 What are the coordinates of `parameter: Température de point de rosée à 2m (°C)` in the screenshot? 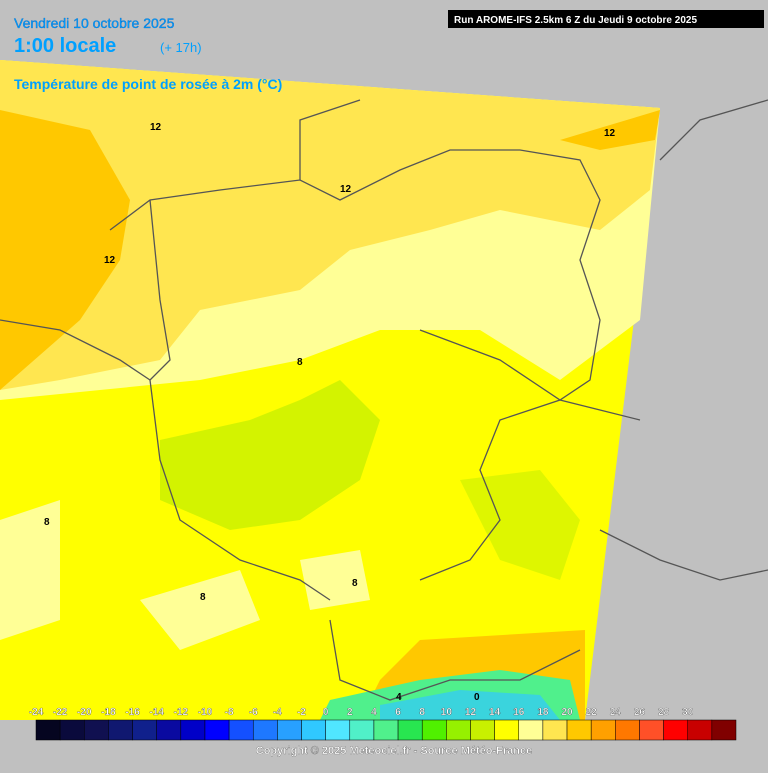 It's located at (148, 84).